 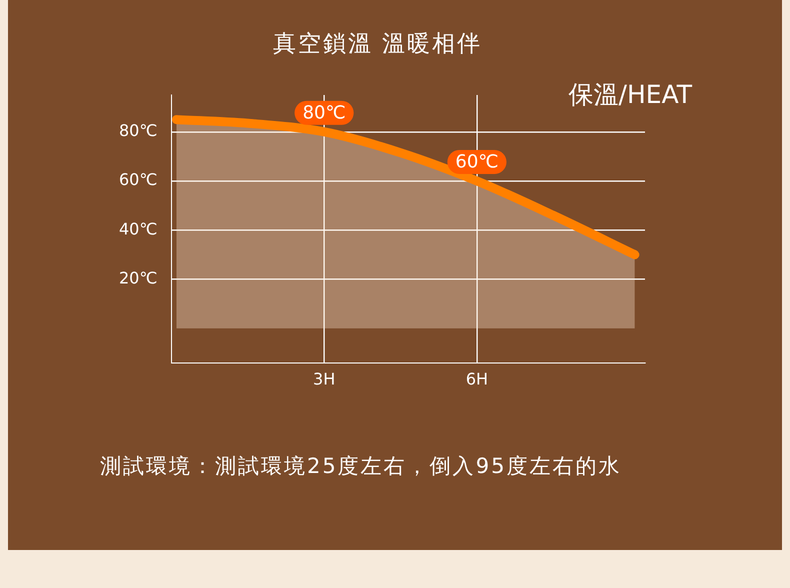 What do you see at coordinates (138, 130) in the screenshot?
I see `y-tick-label: 80℃` at bounding box center [138, 130].